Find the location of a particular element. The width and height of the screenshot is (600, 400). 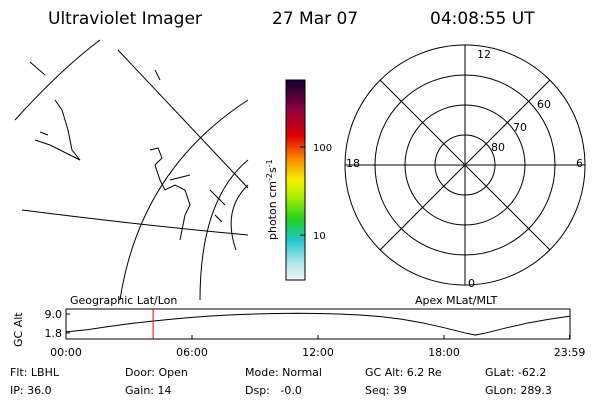

status-field: Seq: 39 is located at coordinates (386, 390).